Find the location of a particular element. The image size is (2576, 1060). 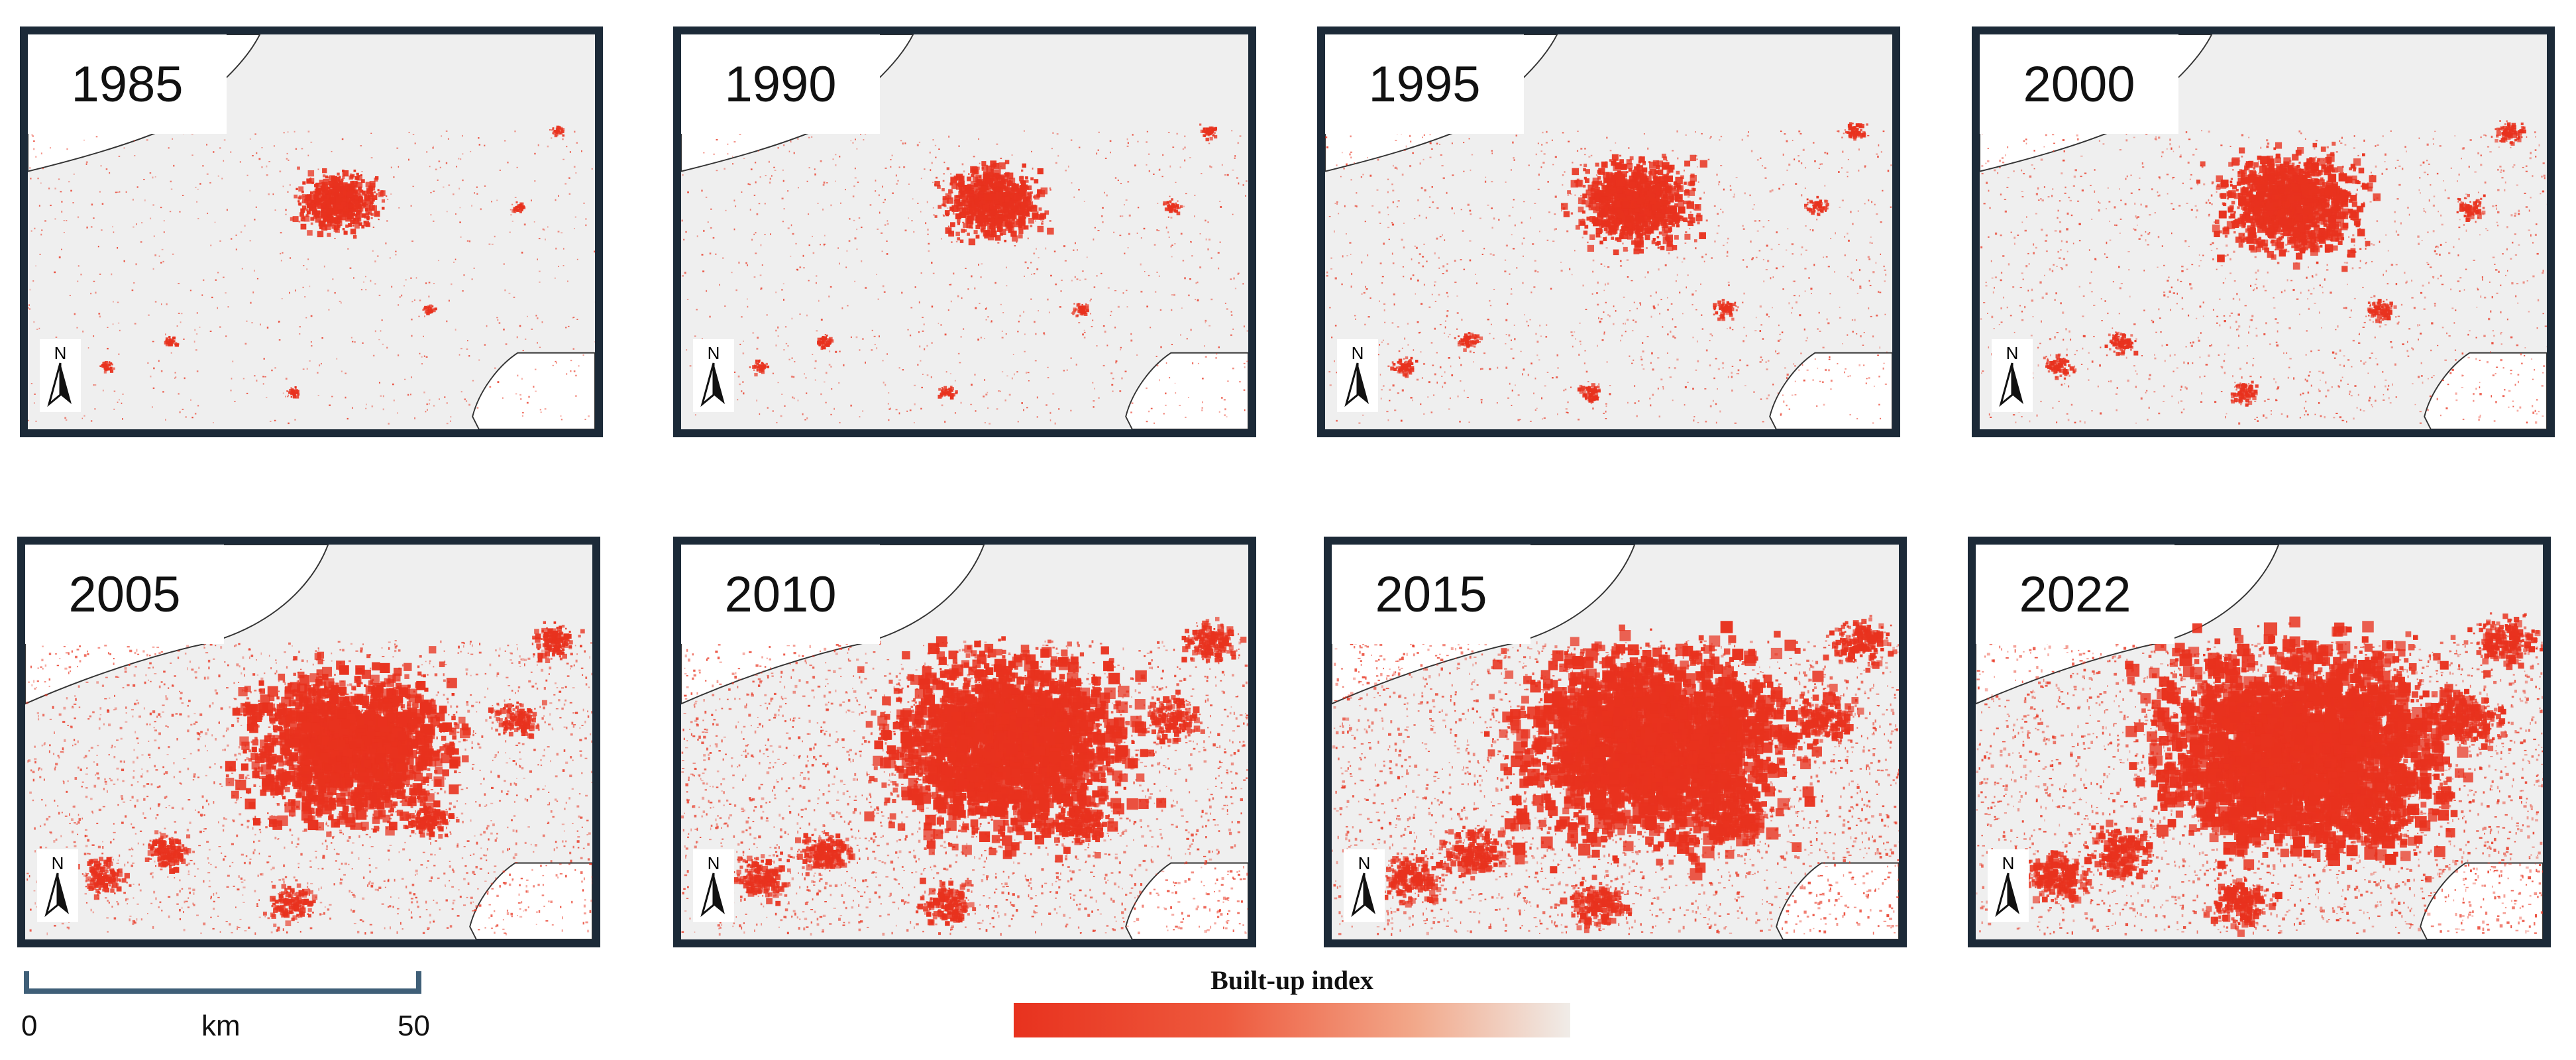

scale-start-label: 0 is located at coordinates (29, 1026).